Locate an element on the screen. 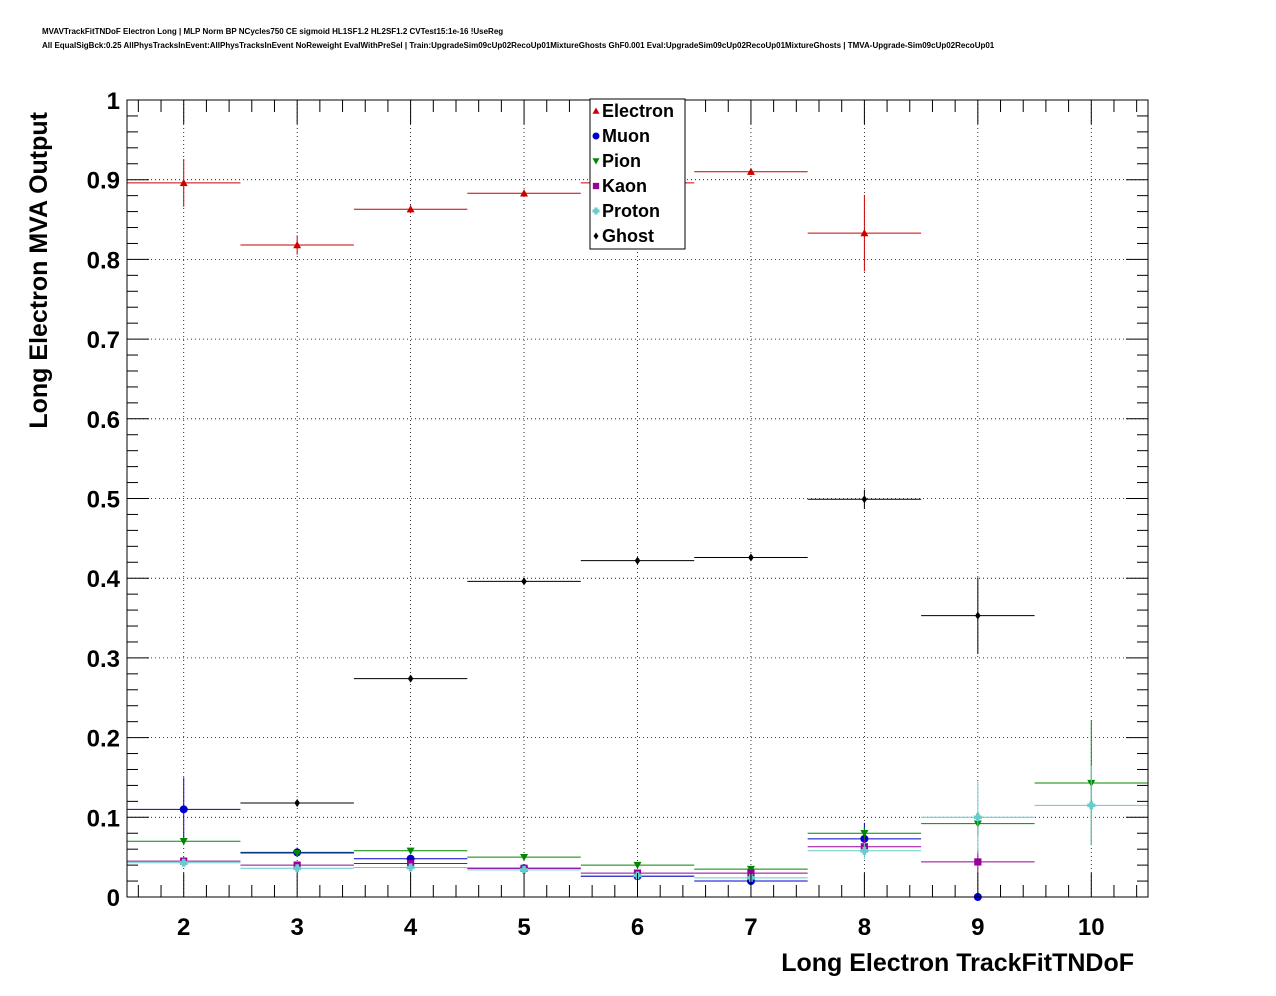 This screenshot has width=1276, height=996. x-tick-label: 6 is located at coordinates (637, 927).